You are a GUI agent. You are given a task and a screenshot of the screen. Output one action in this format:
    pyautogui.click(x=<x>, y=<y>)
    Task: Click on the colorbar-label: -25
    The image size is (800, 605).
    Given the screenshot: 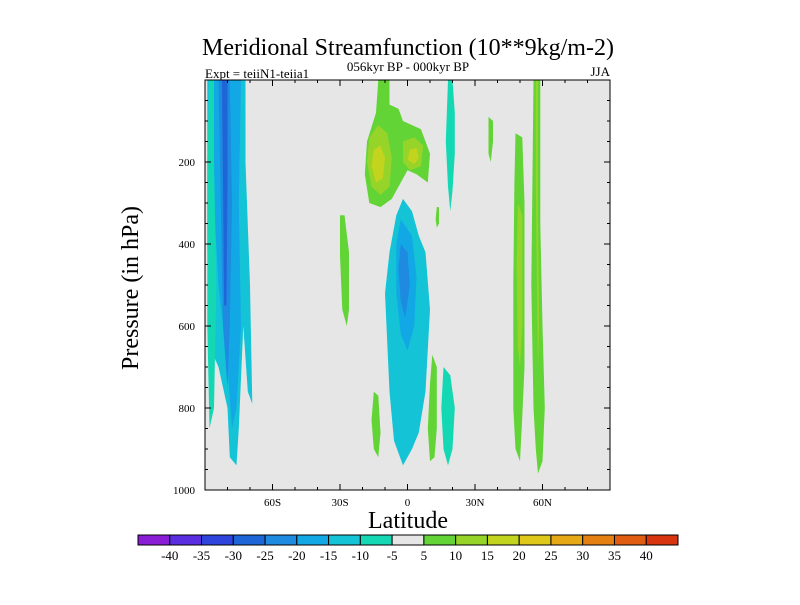 What is the action you would take?
    pyautogui.click(x=264, y=555)
    